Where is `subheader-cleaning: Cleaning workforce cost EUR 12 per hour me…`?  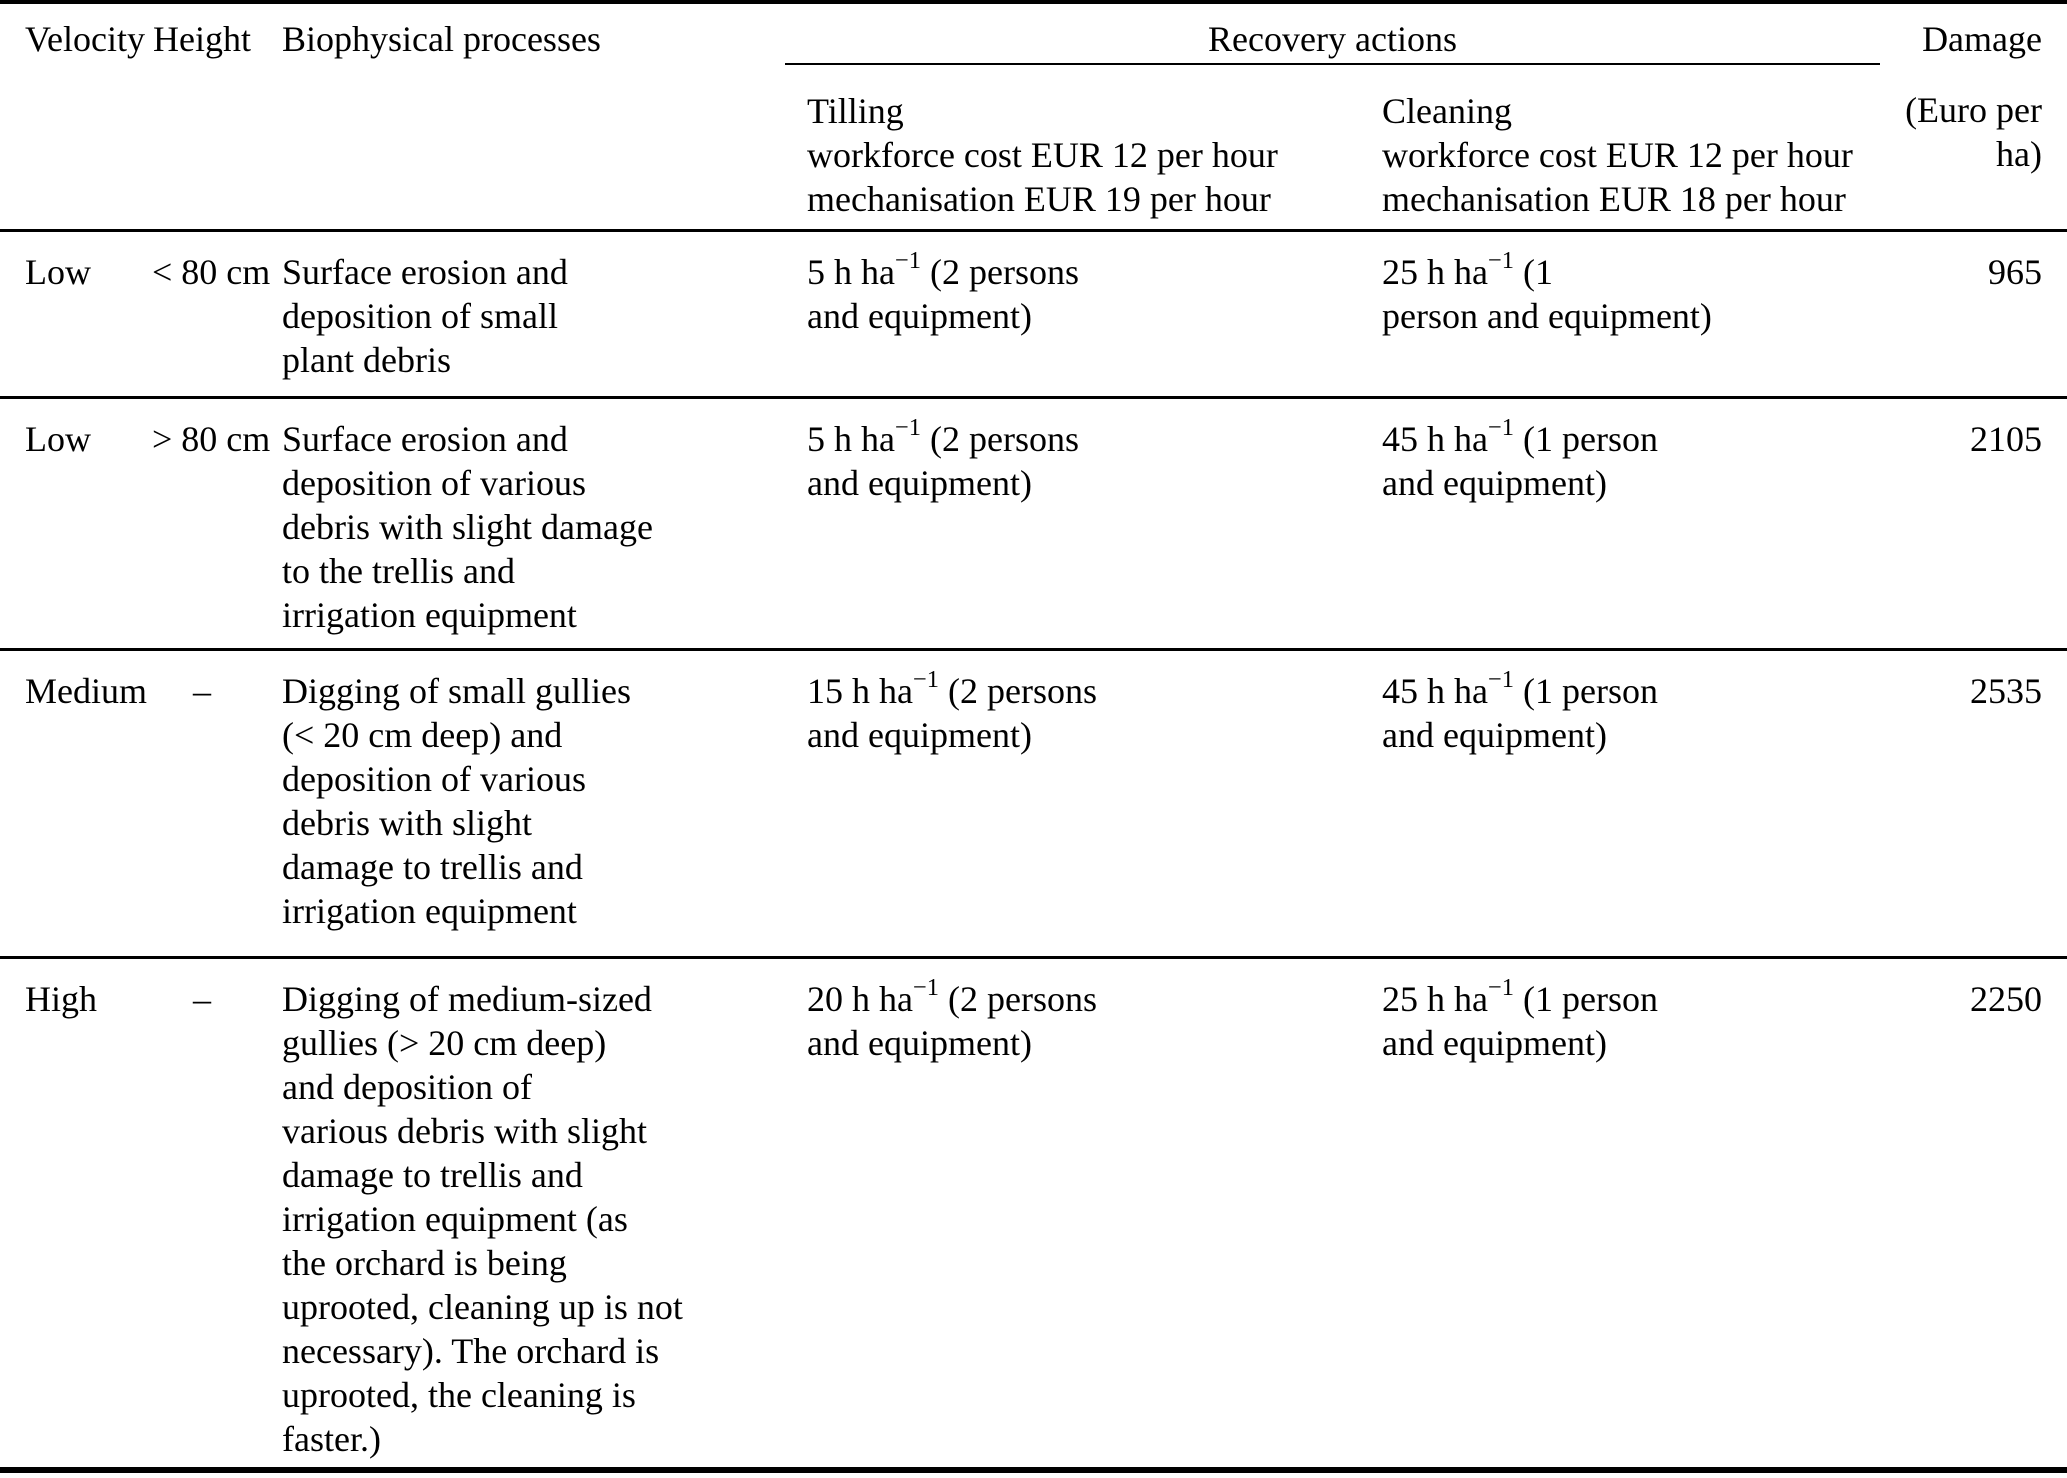
subheader-cleaning: Cleaning workforce cost EUR 12 per hour me… is located at coordinates (1621, 148).